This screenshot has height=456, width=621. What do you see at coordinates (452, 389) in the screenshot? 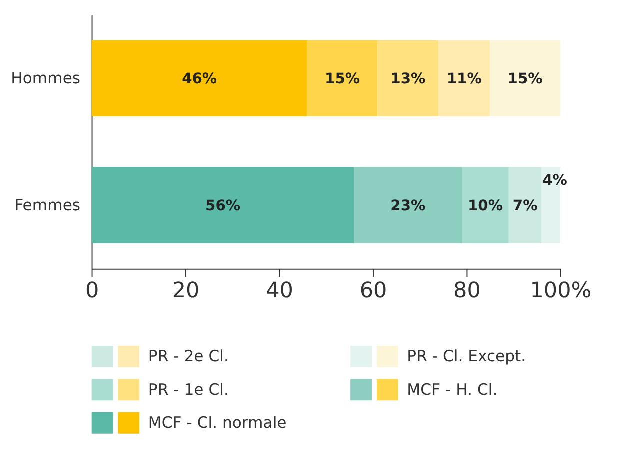
I see `legend-label: MCF - H. Cl.` at bounding box center [452, 389].